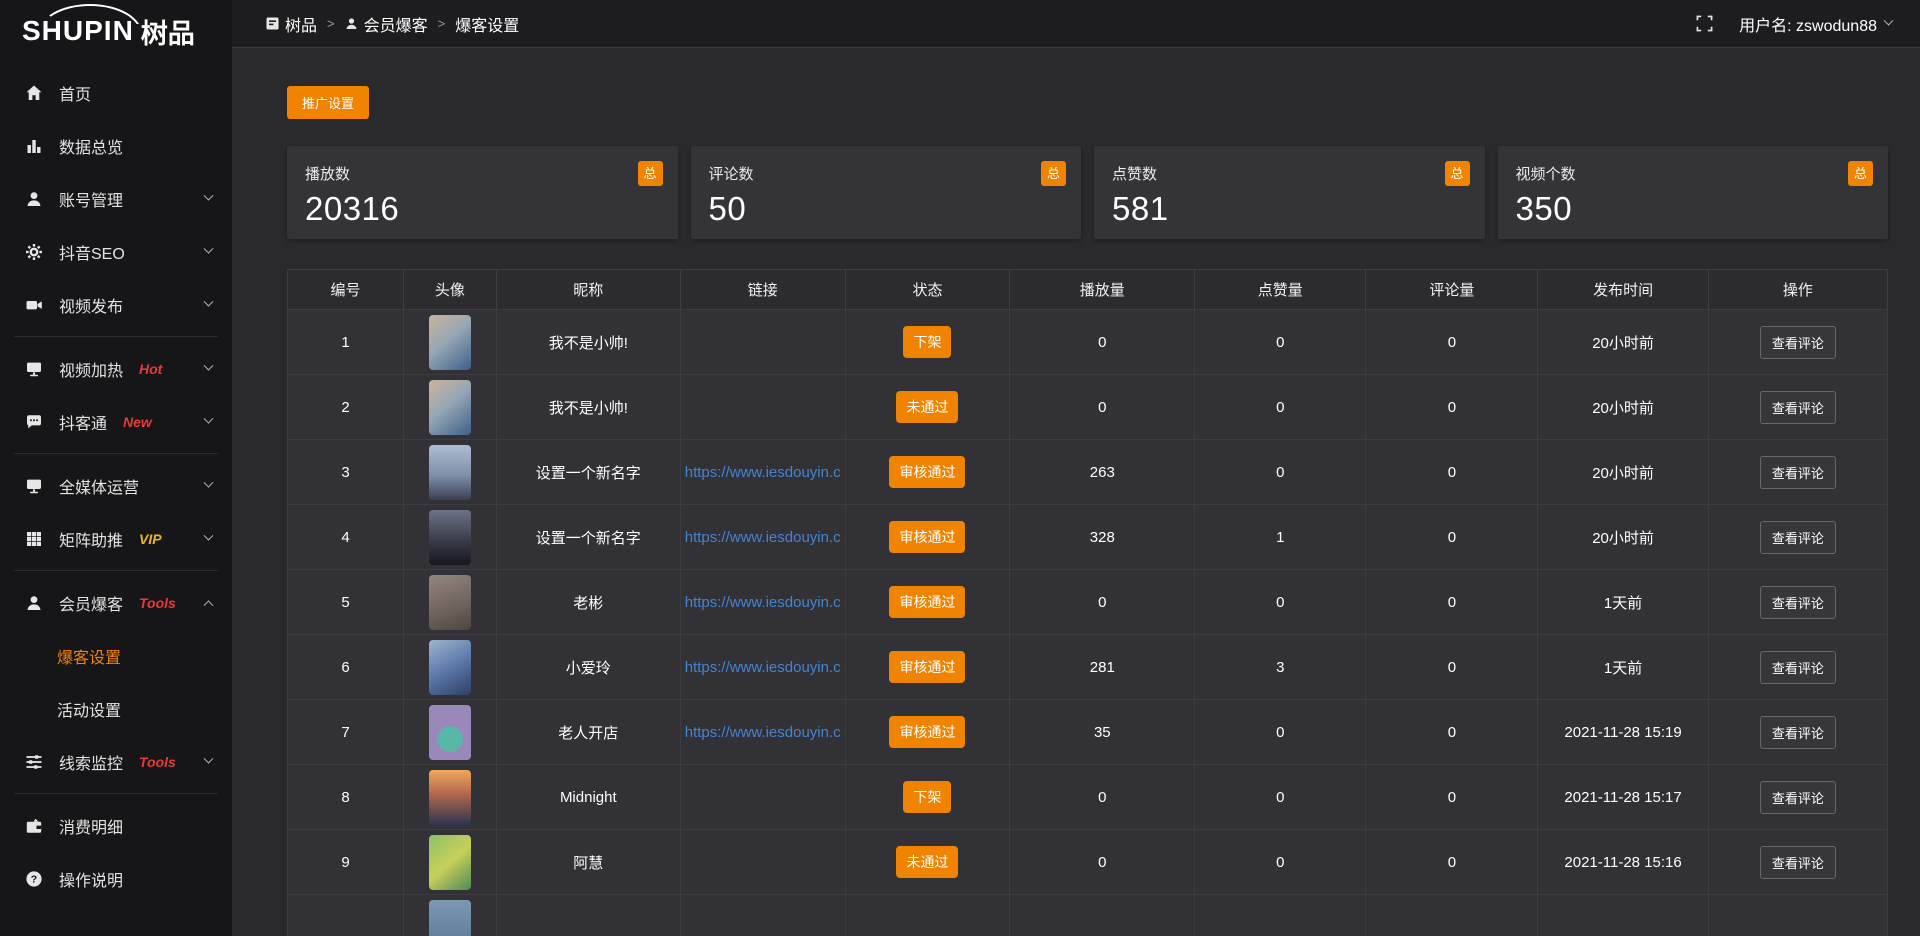  Describe the element at coordinates (395, 26) in the screenshot. I see `breadcrumb-label: 会员爆客` at that location.